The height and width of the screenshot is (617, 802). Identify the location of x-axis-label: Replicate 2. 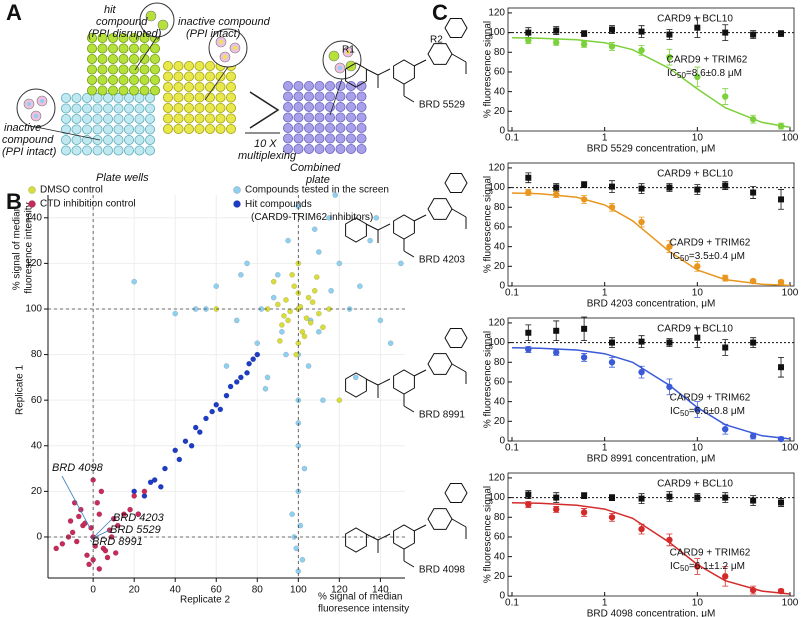
(205, 600).